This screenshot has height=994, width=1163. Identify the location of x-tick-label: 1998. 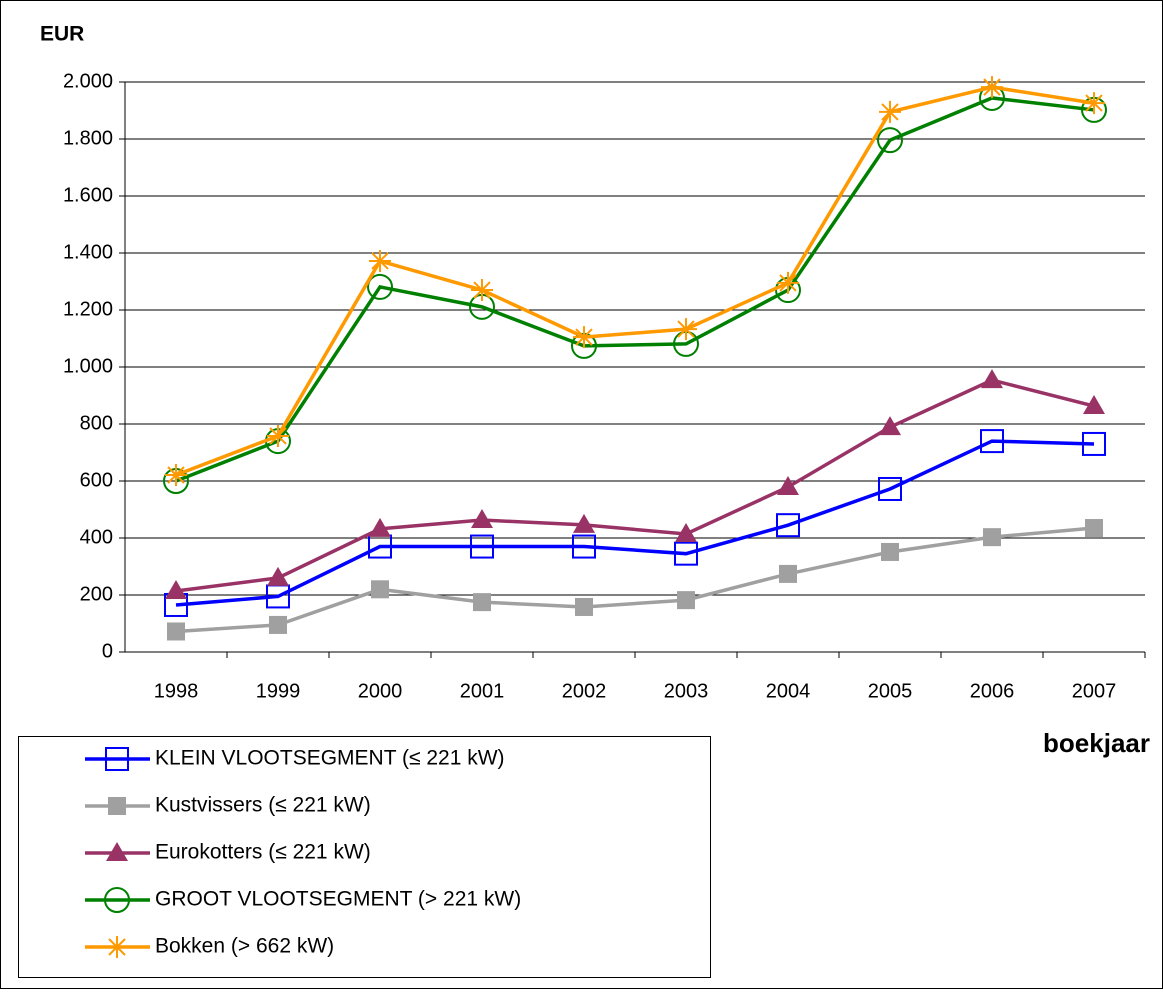
(176, 691).